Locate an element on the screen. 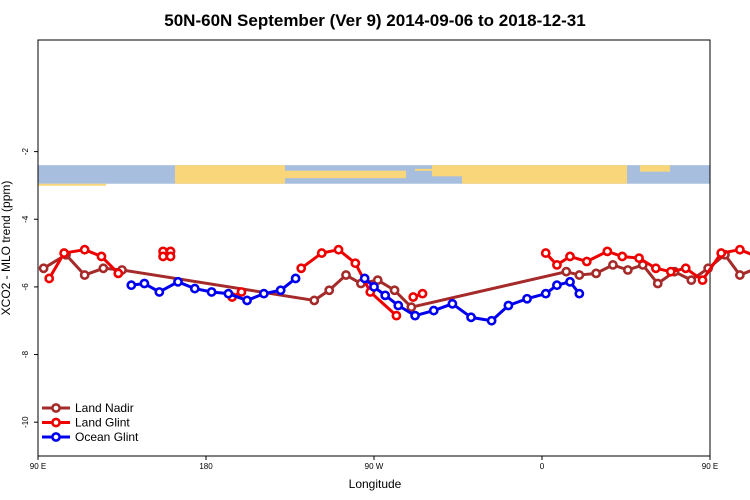  x-tick-label: 90 W is located at coordinates (374, 466).